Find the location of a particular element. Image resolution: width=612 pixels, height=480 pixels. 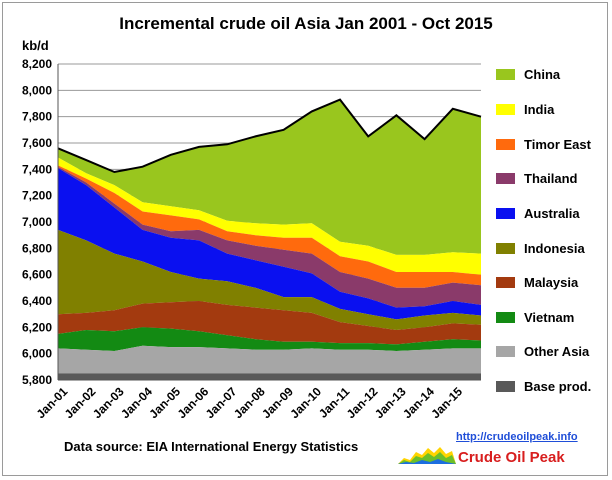

y-tick-label: 6,400 is located at coordinates (37, 301).